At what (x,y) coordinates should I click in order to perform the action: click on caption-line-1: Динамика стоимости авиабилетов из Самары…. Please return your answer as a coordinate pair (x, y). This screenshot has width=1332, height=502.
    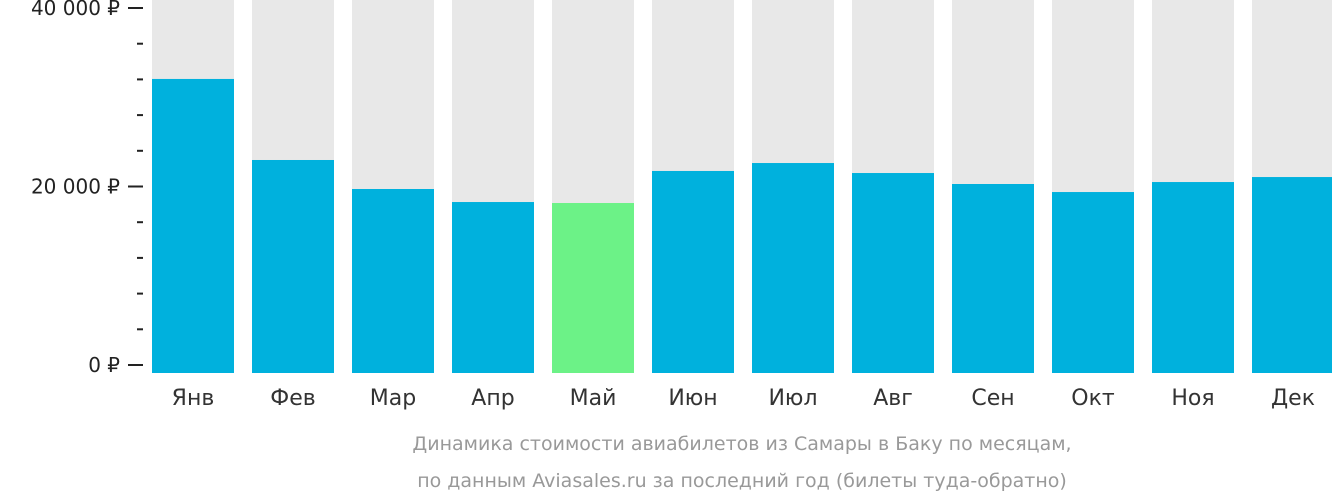
    Looking at the image, I should click on (741, 444).